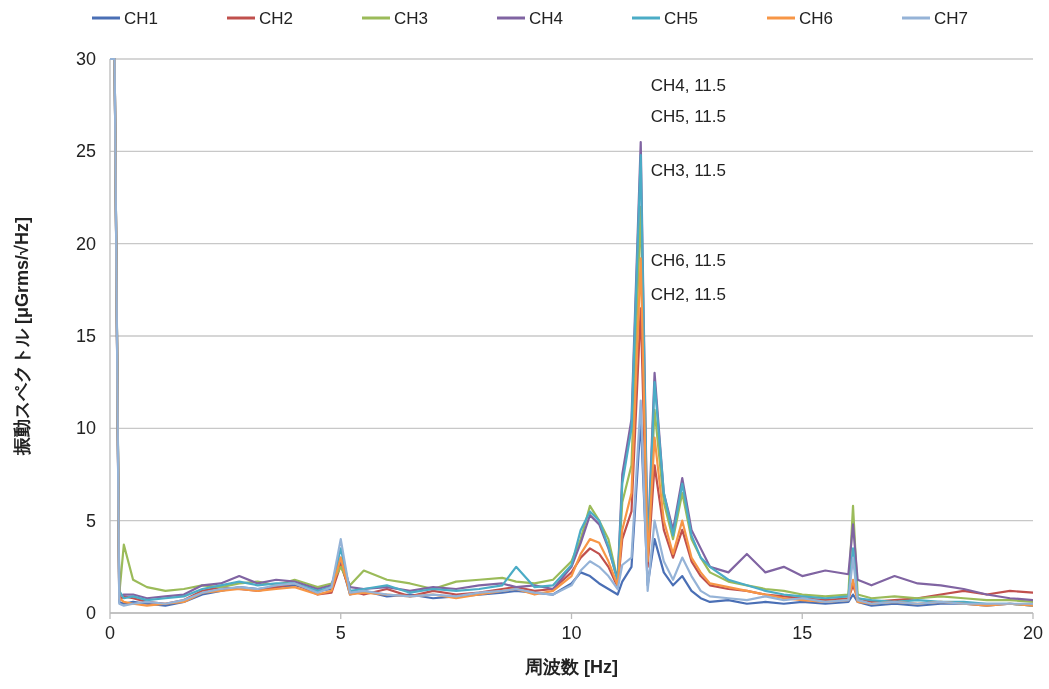 This screenshot has width=1049, height=689. What do you see at coordinates (85, 151) in the screenshot?
I see `y-tick-label: 25` at bounding box center [85, 151].